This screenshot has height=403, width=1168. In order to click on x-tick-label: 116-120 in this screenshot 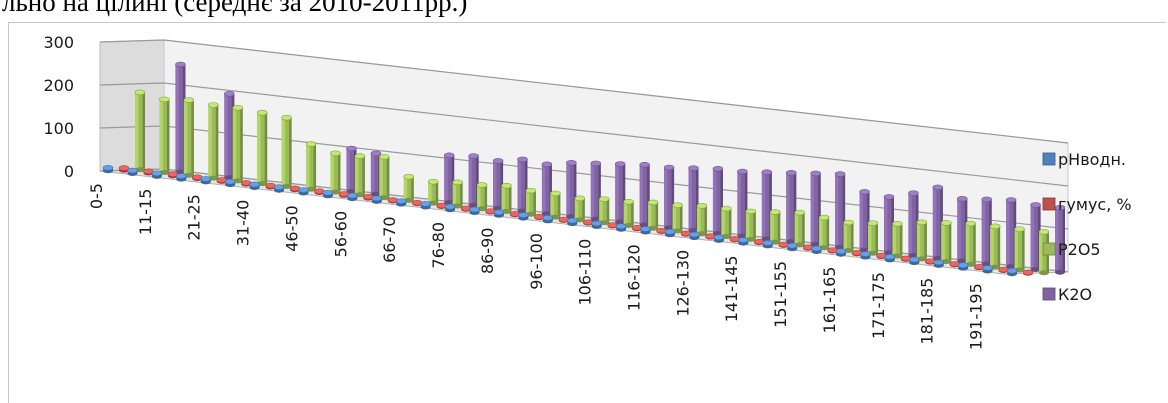, I will do `click(634, 277)`.